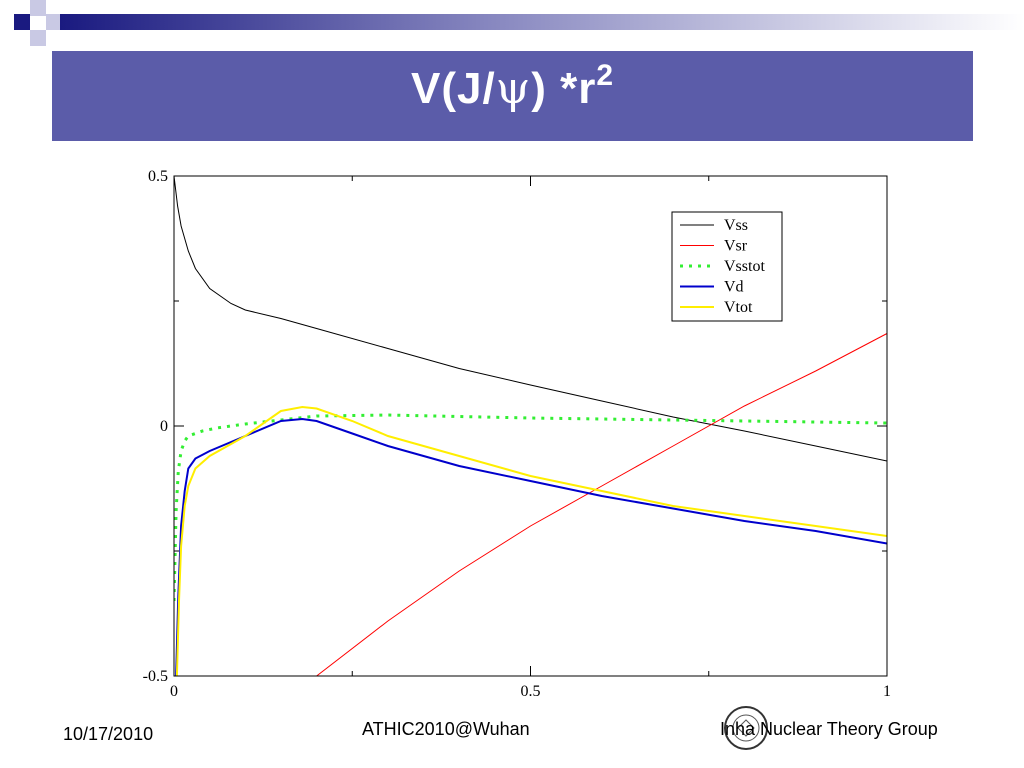 Image resolution: width=1024 pixels, height=768 pixels. I want to click on title-psi: ψ, so click(513, 88).